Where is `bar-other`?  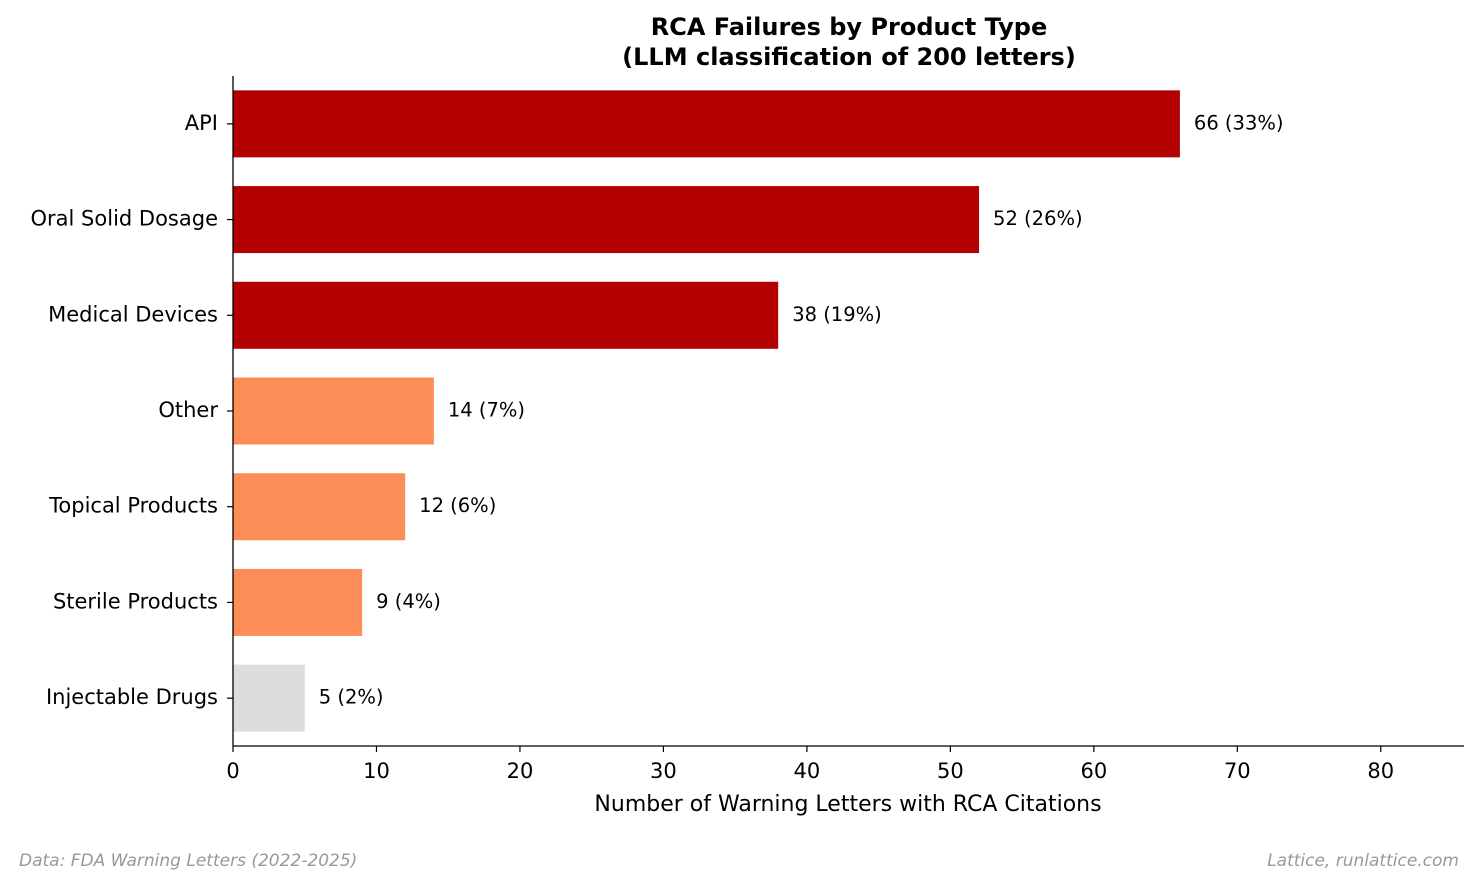
bar-other is located at coordinates (333, 411).